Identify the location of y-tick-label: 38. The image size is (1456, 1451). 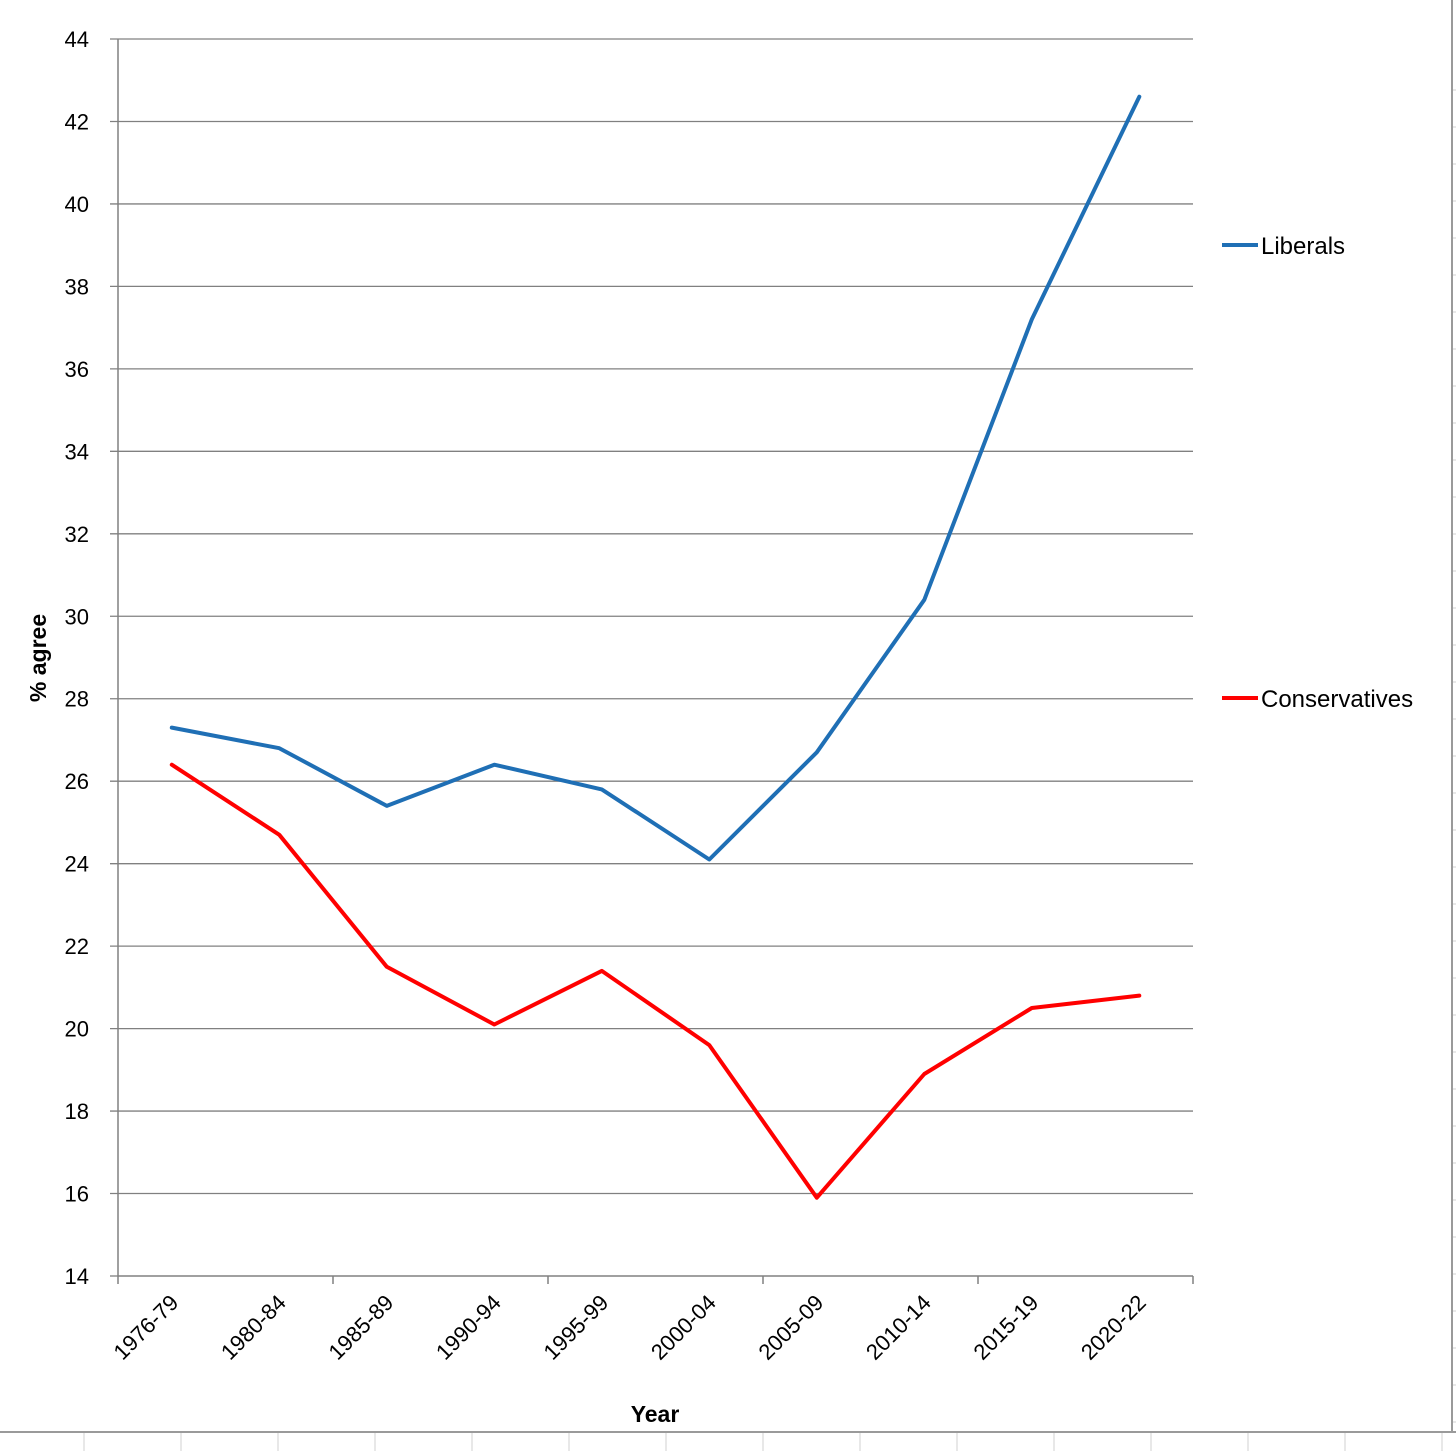
(77, 286).